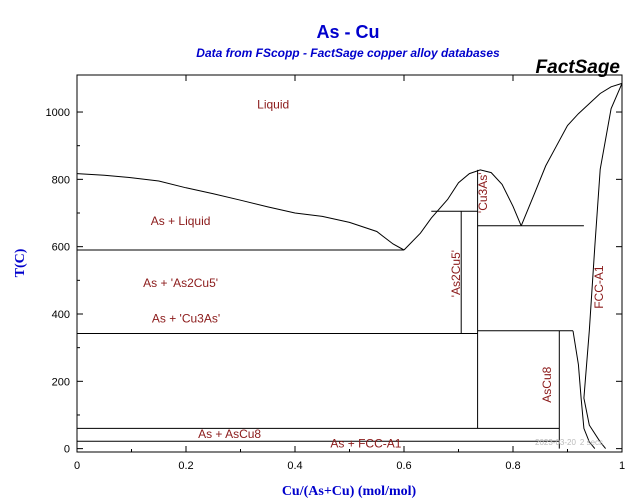 The height and width of the screenshot is (504, 640). I want to click on y-tick-label: 600, so click(61, 248).